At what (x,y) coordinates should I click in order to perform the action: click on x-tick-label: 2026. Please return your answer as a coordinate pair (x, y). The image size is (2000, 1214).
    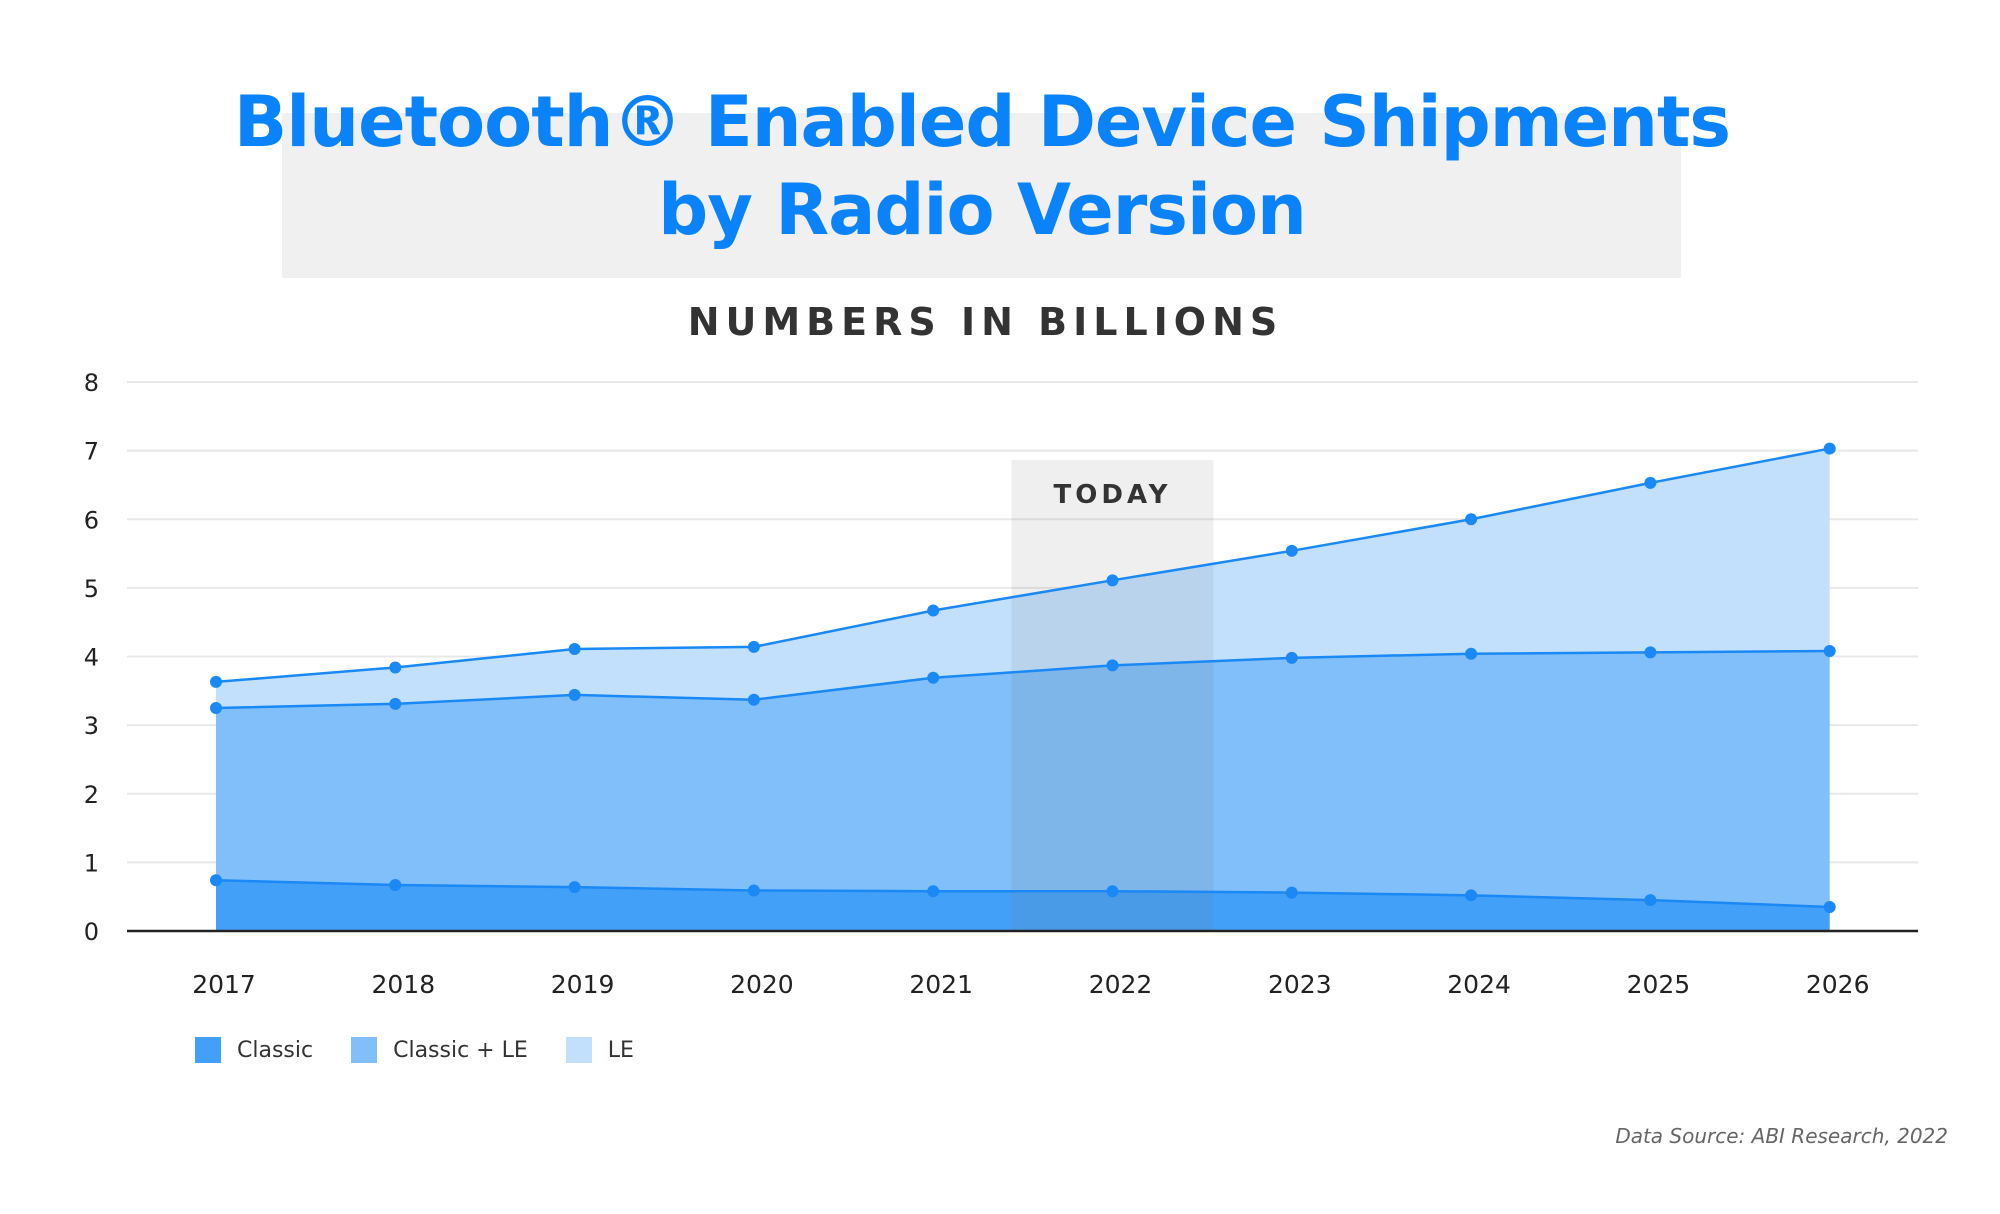
    Looking at the image, I should click on (1838, 984).